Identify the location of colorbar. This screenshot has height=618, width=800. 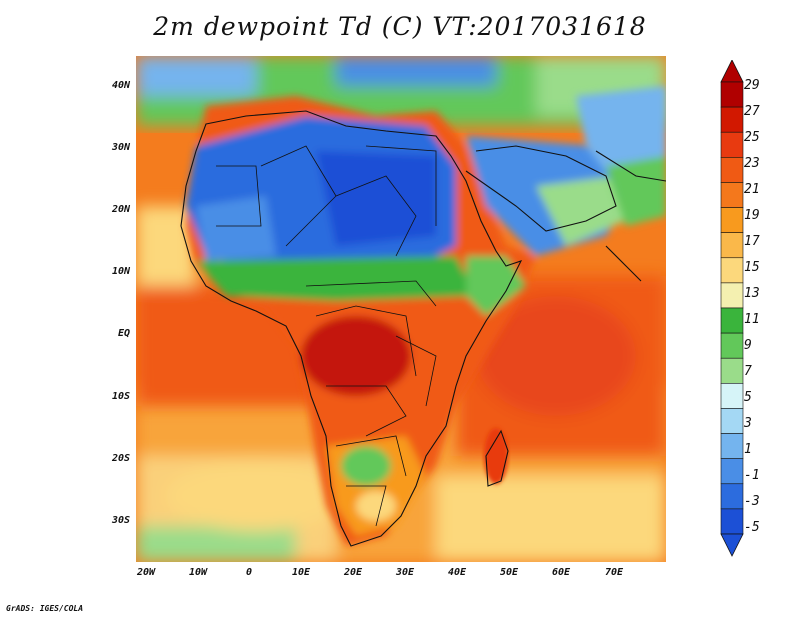
(732, 308).